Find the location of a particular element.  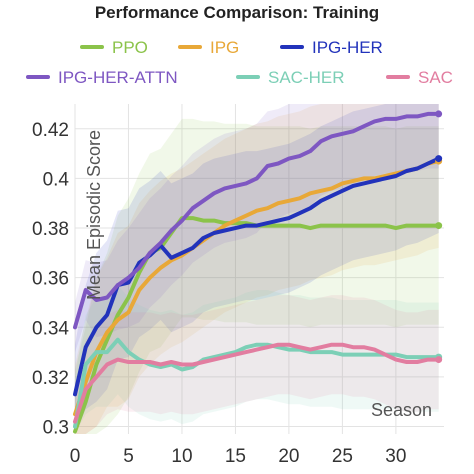

y-axis-label: Mean Episodic Score is located at coordinates (94, 215).